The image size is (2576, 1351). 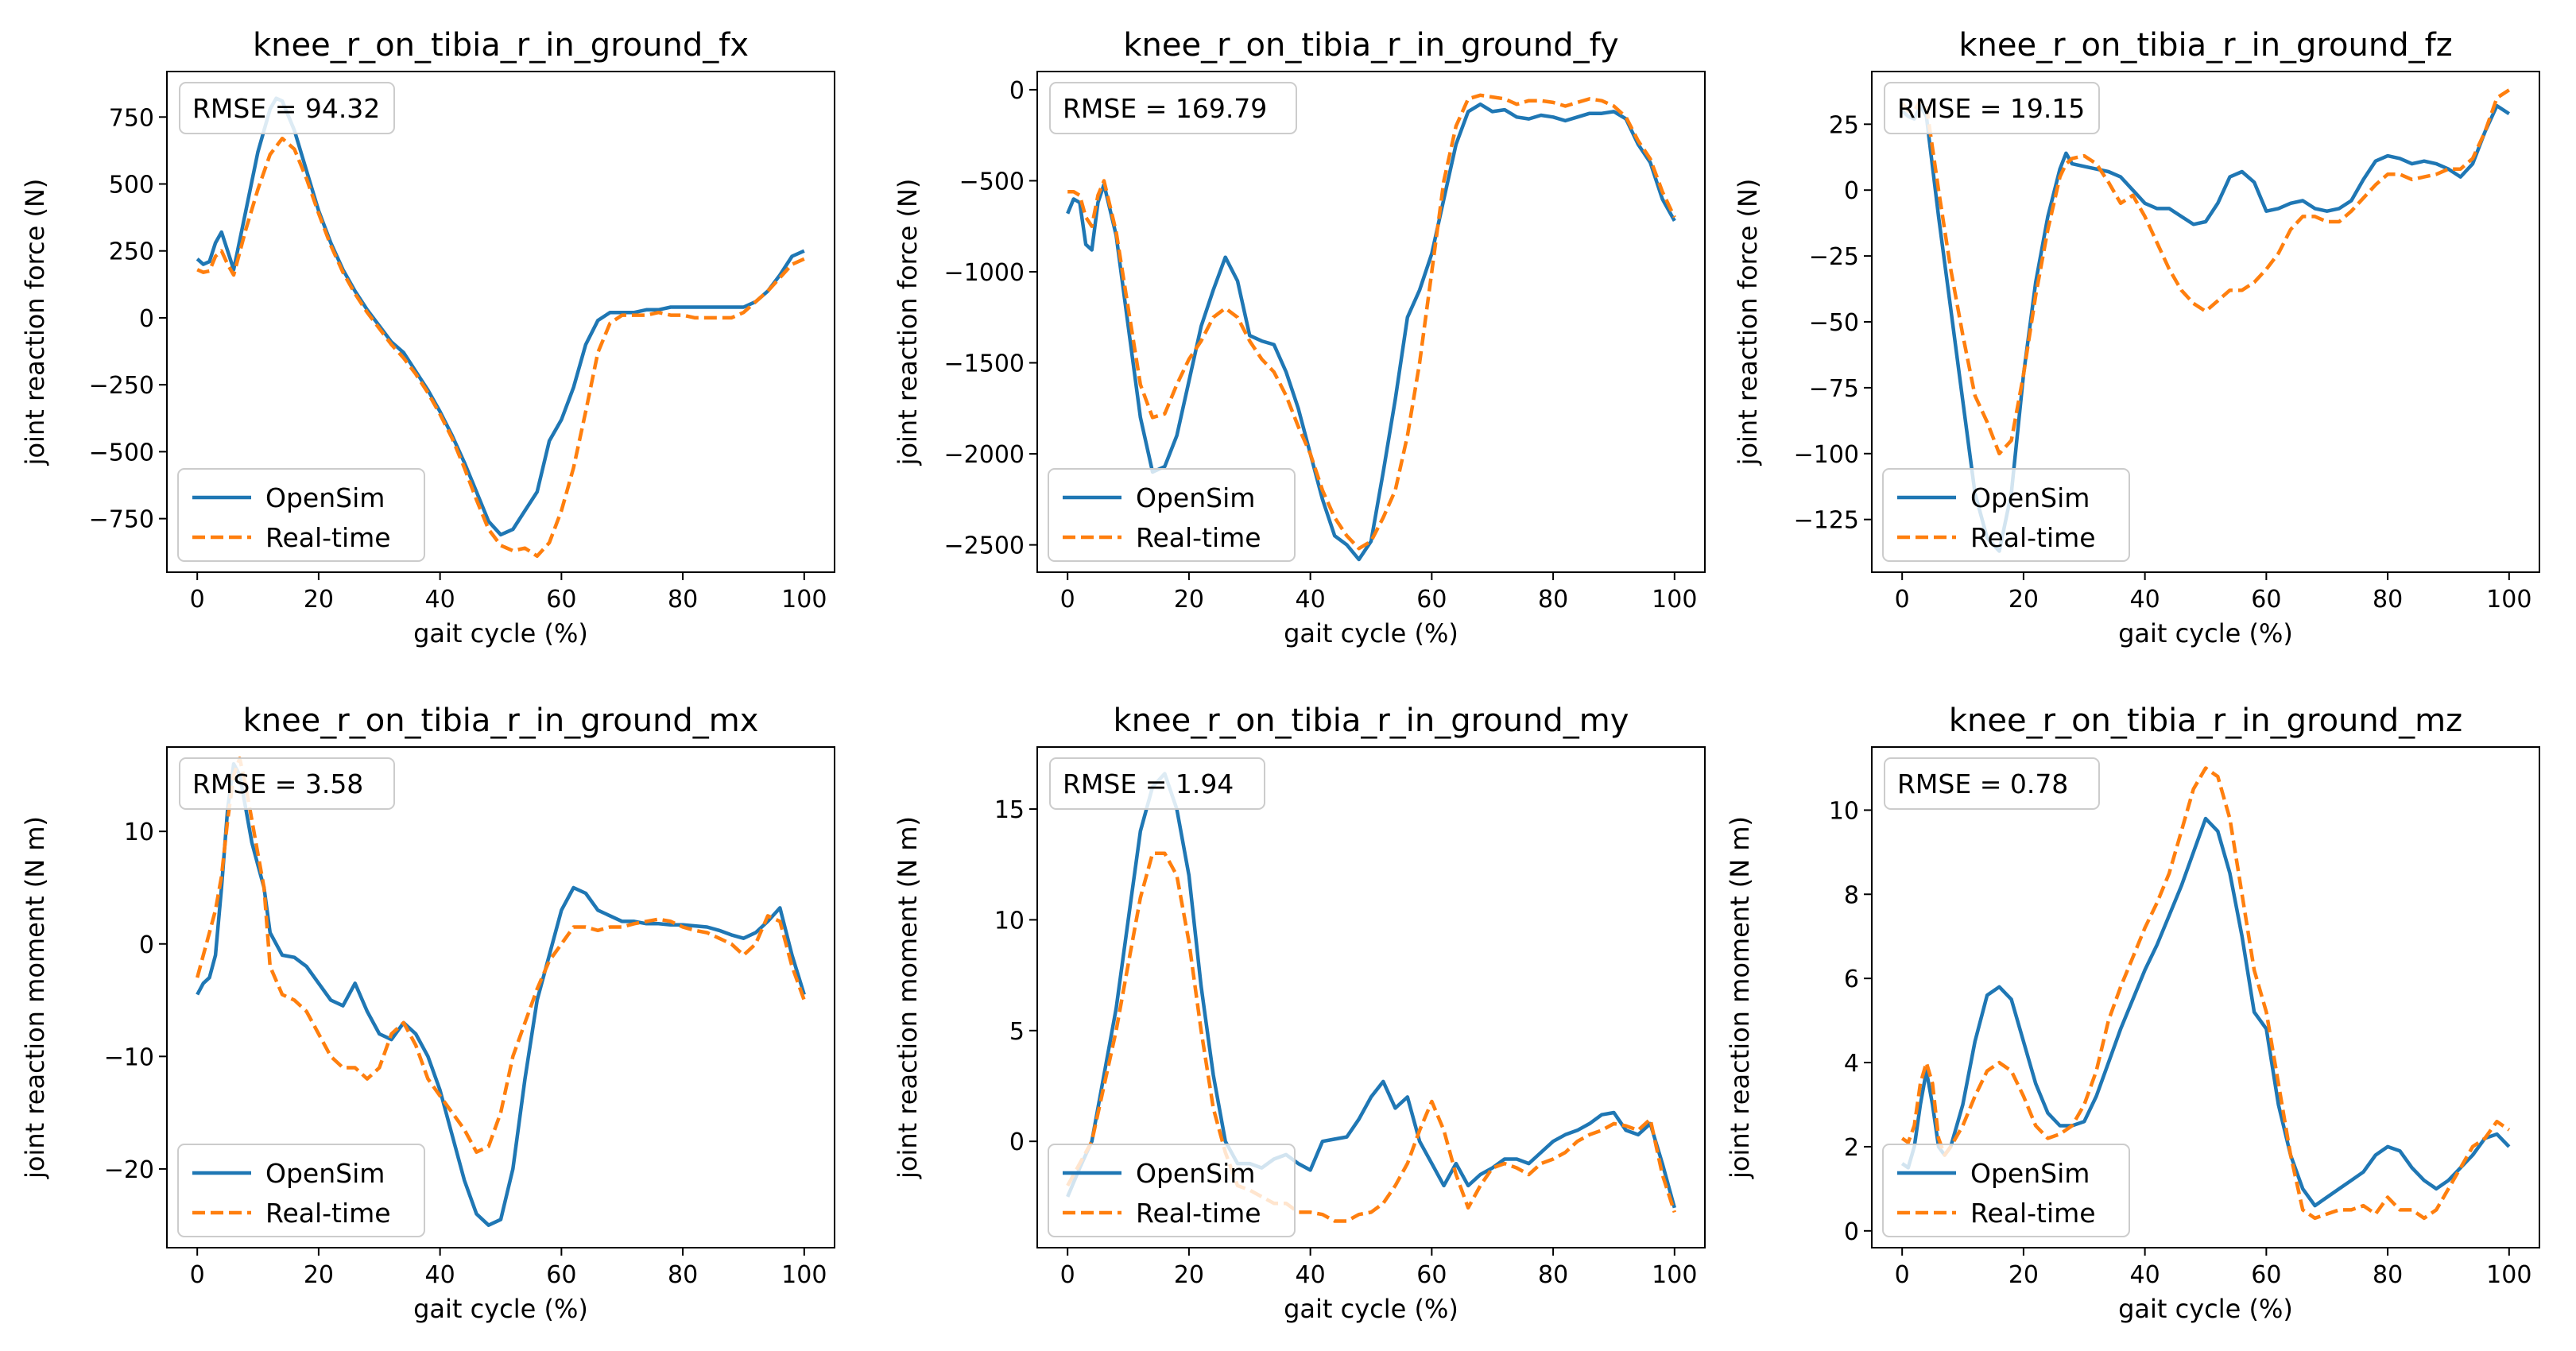 I want to click on rmse-label: RMSE = 94.32, so click(x=286, y=108).